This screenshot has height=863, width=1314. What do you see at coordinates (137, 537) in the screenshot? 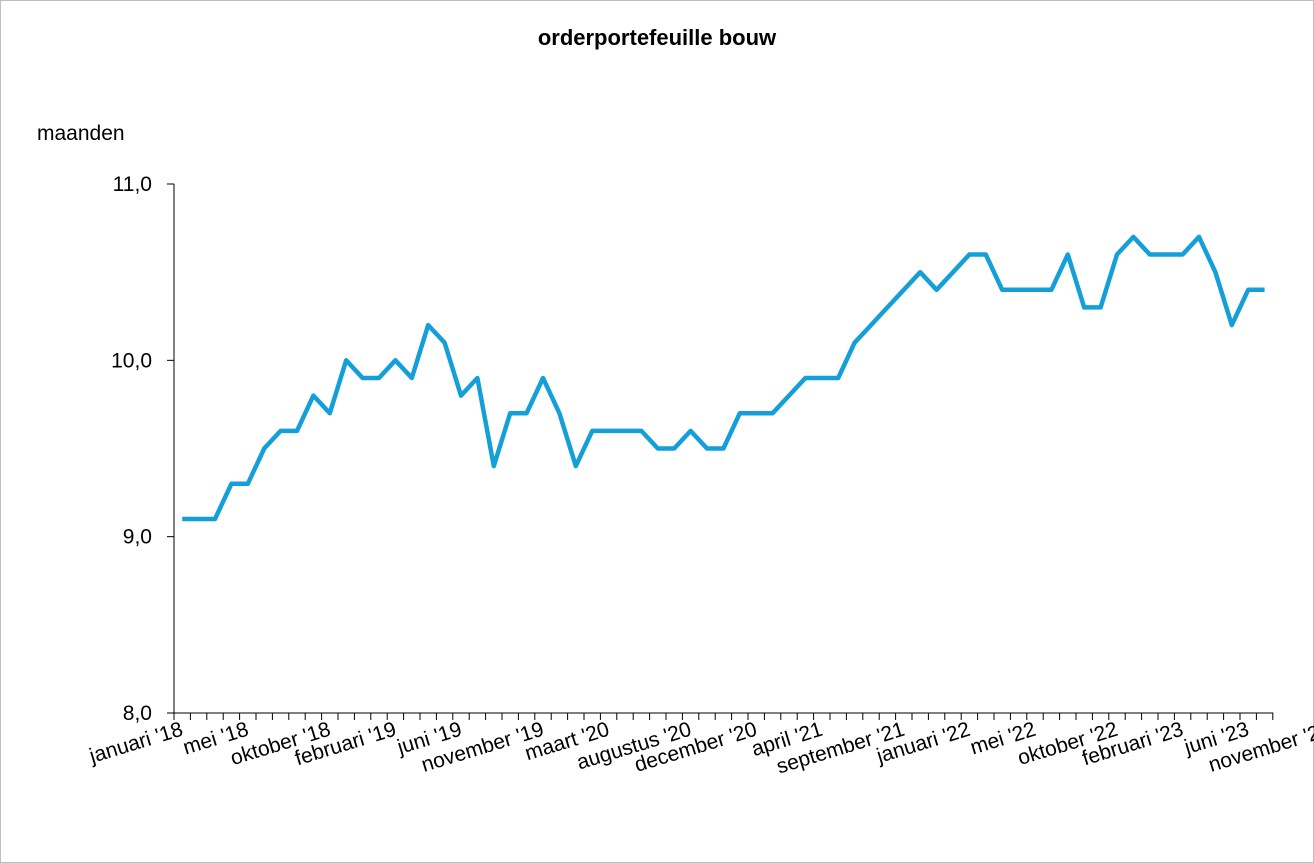
I see `y-tick-label: 9,0` at bounding box center [137, 537].